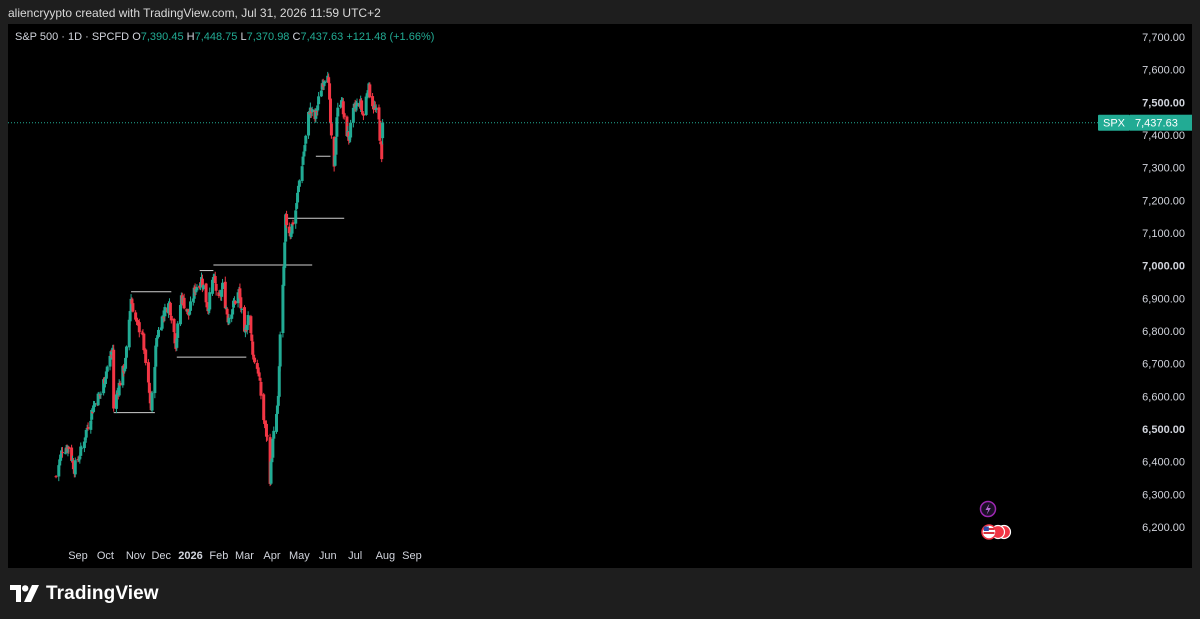 This screenshot has height=619, width=1200. Describe the element at coordinates (1163, 103) in the screenshot. I see `y-tick-label: 7,500.00` at that location.